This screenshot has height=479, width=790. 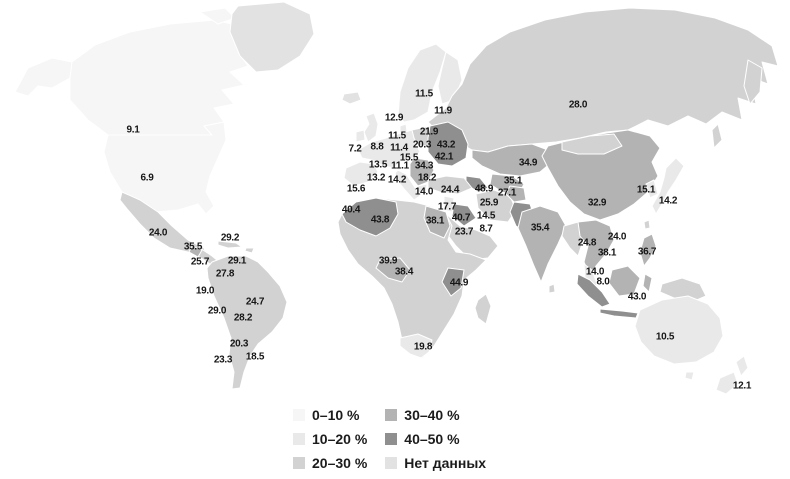 What do you see at coordinates (407, 185) in the screenshot?
I see `region-italy` at bounding box center [407, 185].